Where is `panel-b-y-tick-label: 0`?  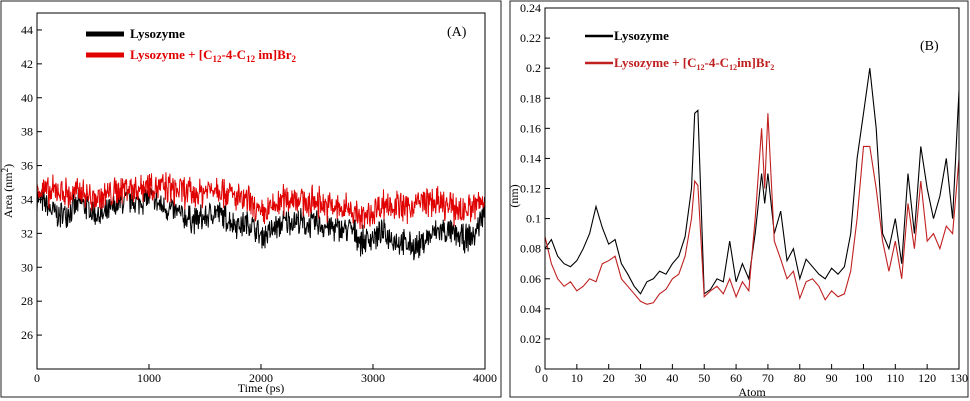 panel-b-y-tick-label: 0 is located at coordinates (538, 369).